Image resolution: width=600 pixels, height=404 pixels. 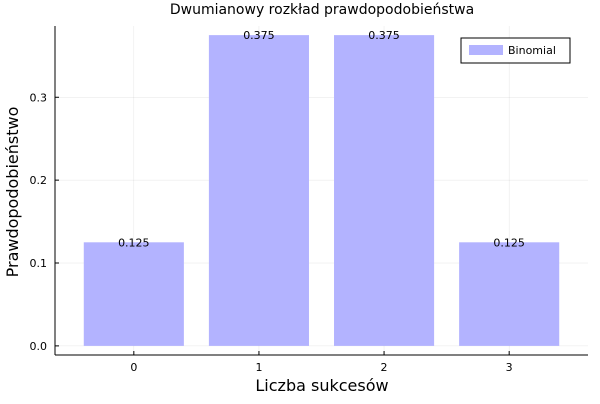 What do you see at coordinates (384, 35) in the screenshot?
I see `data-label-2: 0.375` at bounding box center [384, 35].